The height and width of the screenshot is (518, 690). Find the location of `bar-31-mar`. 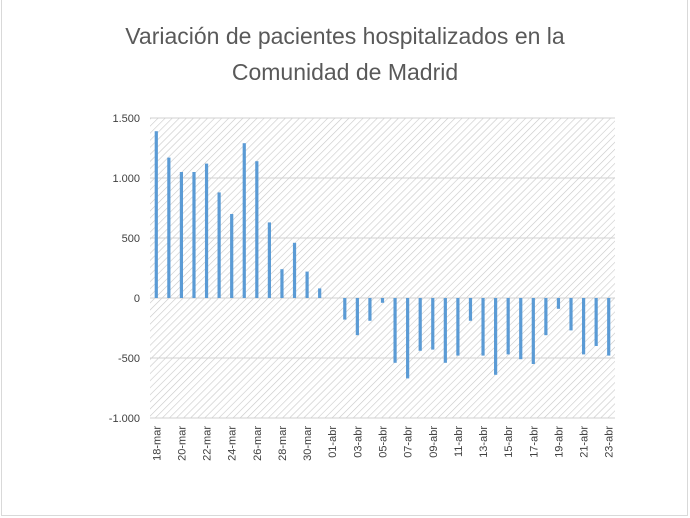

bar-31-mar is located at coordinates (320, 293).